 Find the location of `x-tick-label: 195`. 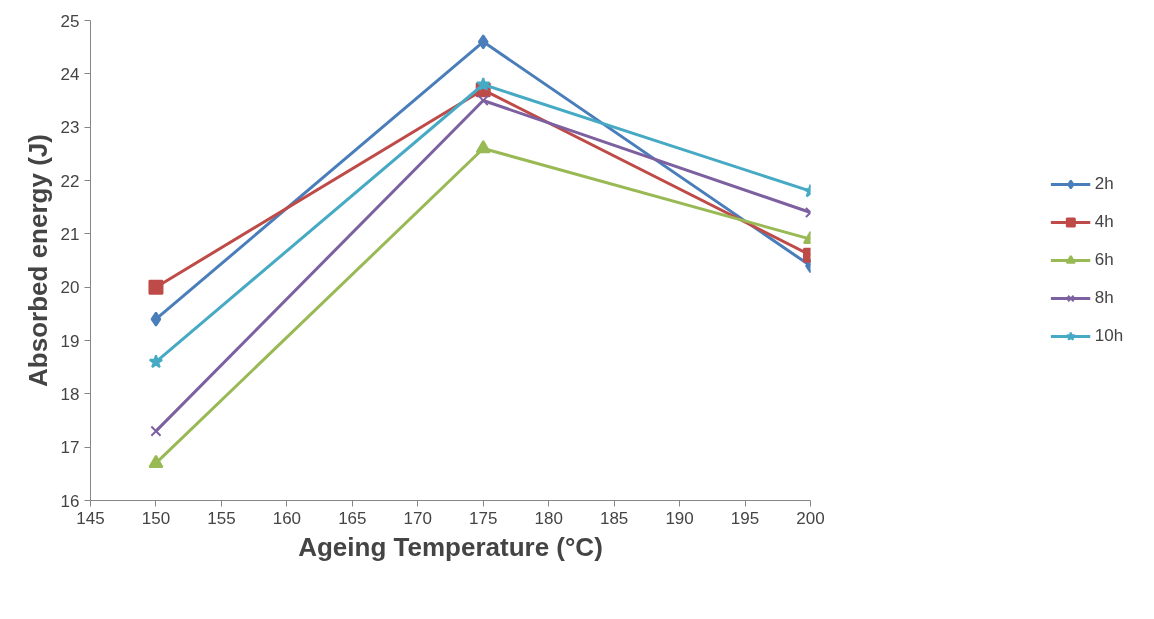

x-tick-label: 195 is located at coordinates (745, 518).